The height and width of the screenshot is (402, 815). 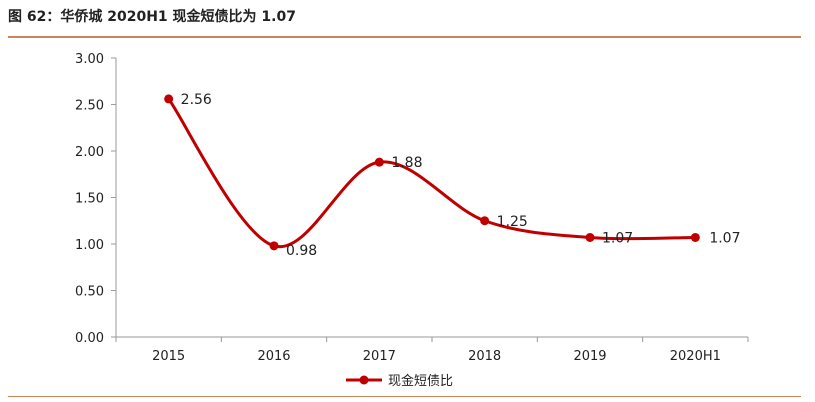 I want to click on legend: 现金短债比, so click(x=399, y=381).